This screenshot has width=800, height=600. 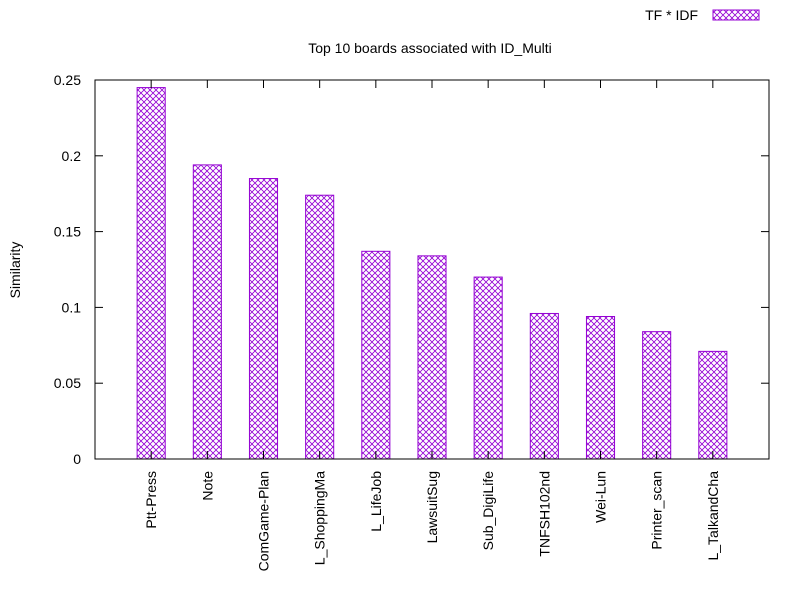 What do you see at coordinates (376, 501) in the screenshot?
I see `x-tick-label: L_LifeJob` at bounding box center [376, 501].